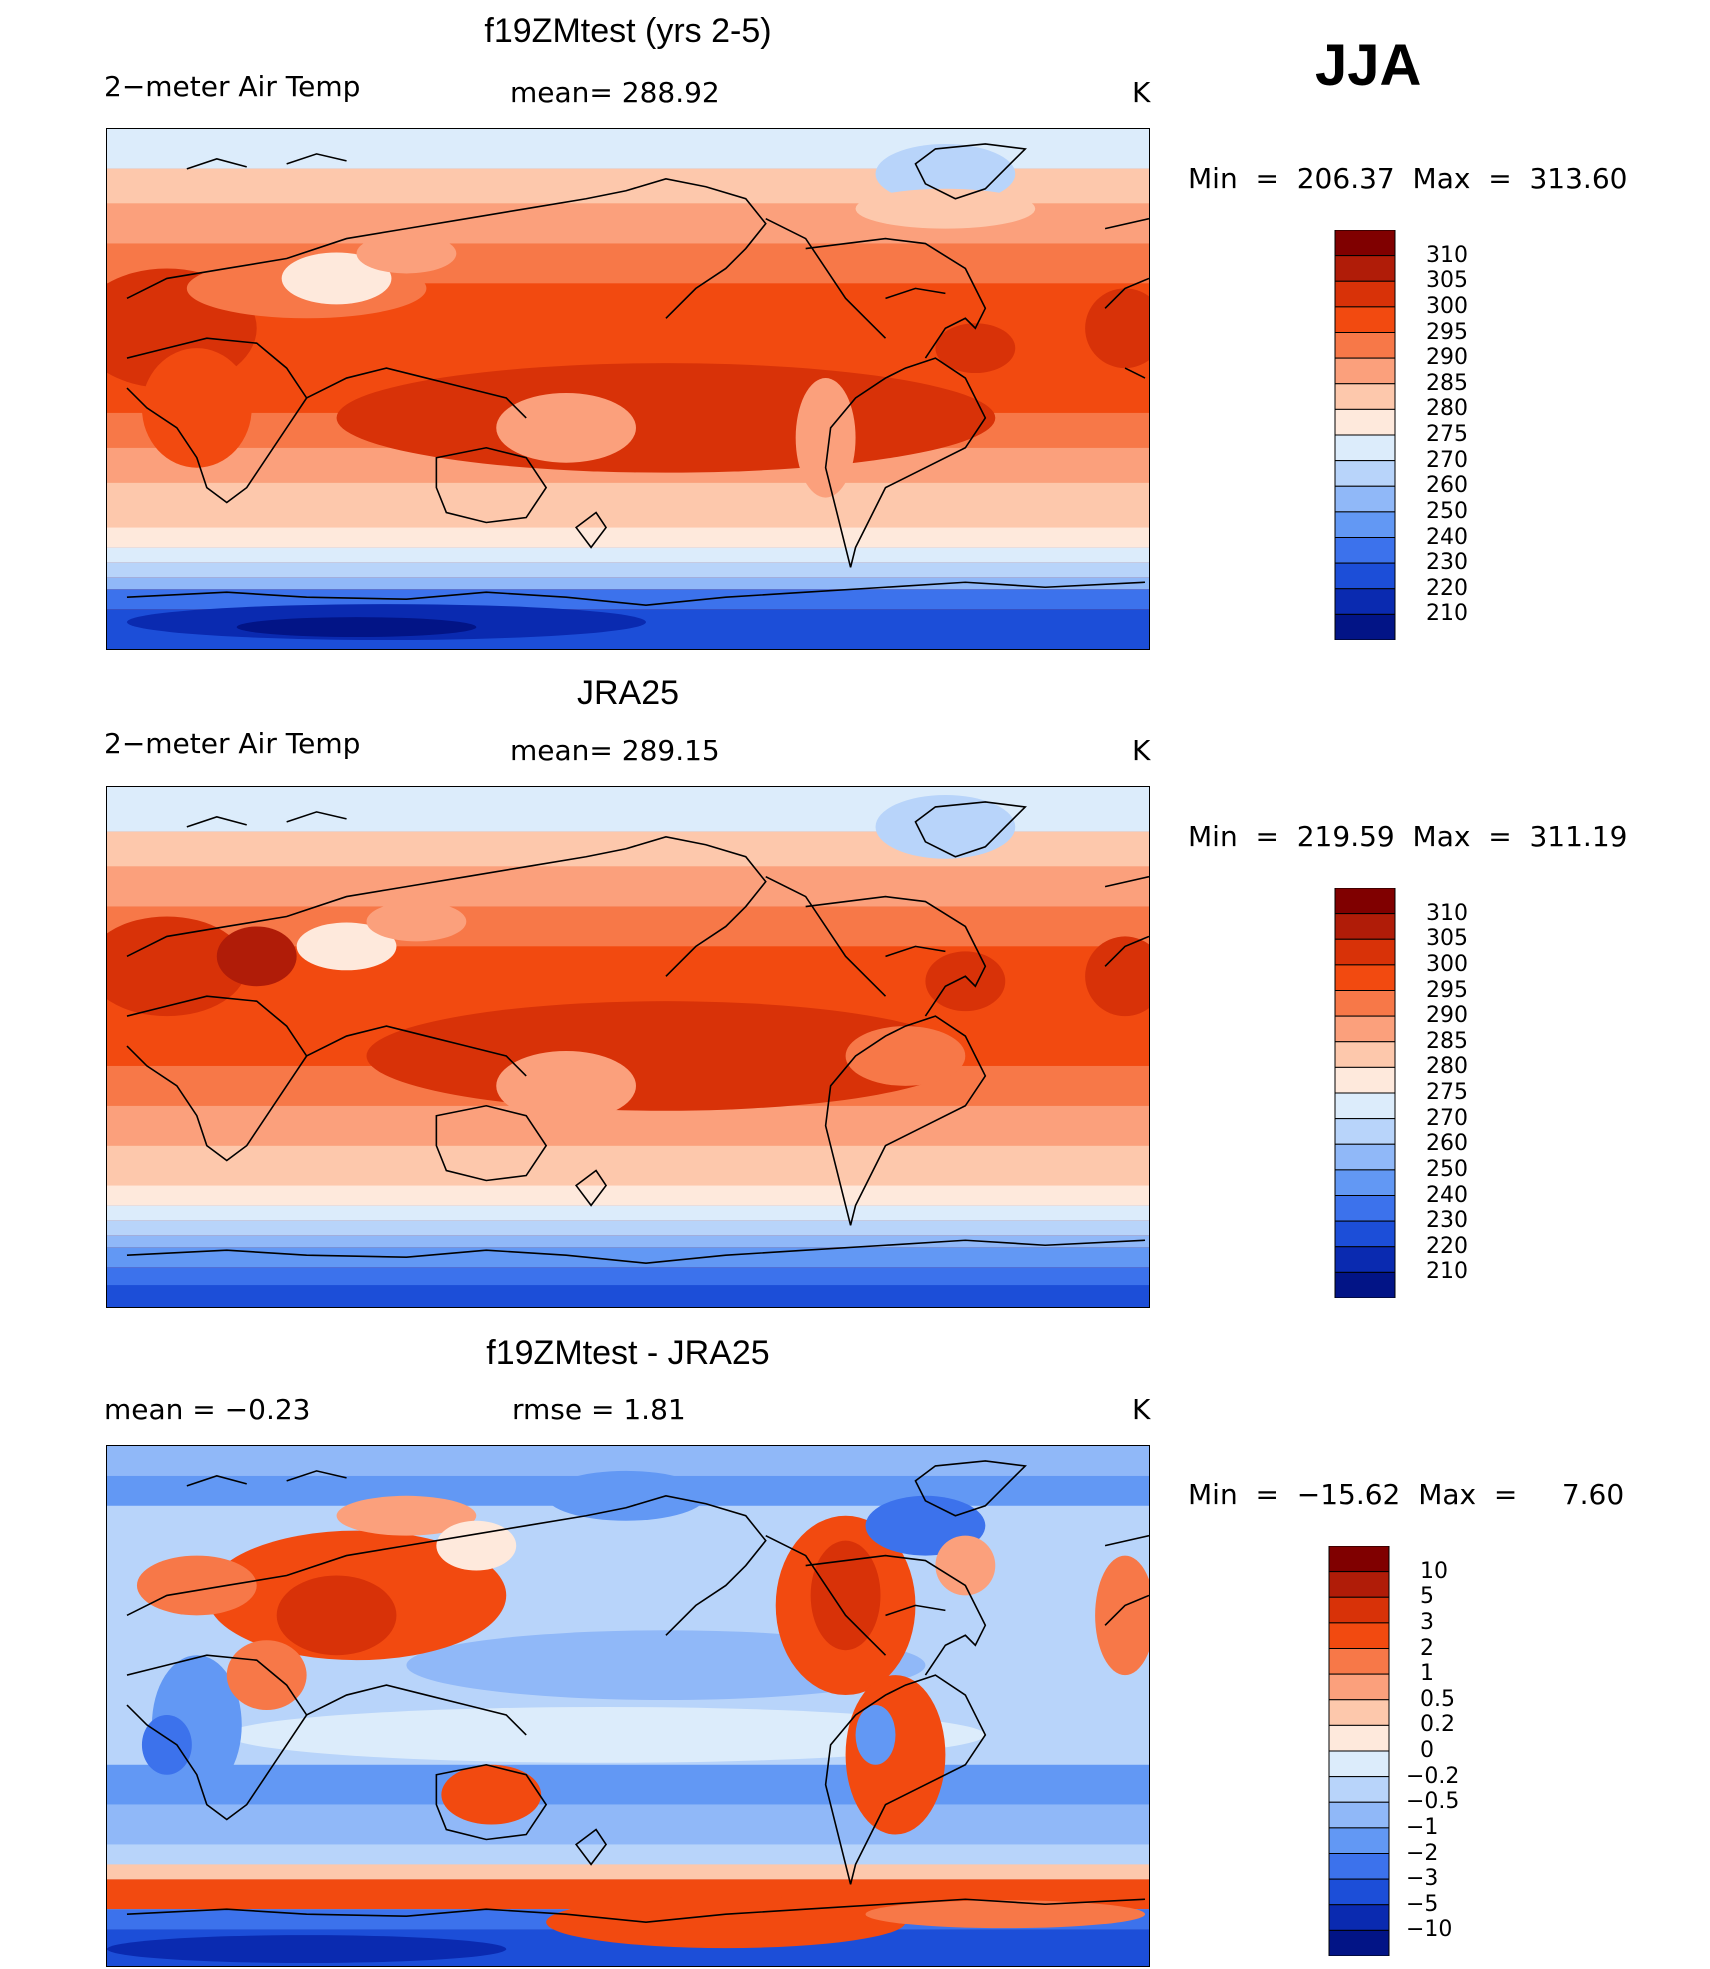 Image resolution: width=1710 pixels, height=1969 pixels. I want to click on panel-3-units-label: K, so click(1141, 1409).